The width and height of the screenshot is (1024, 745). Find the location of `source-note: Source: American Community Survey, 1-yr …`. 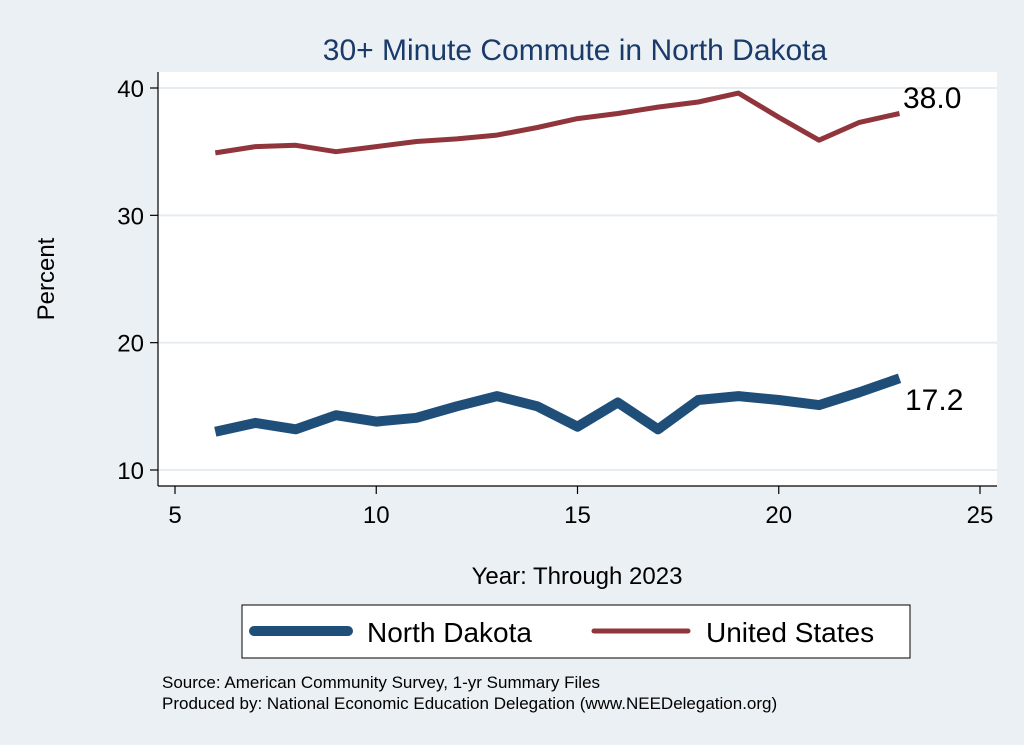

source-note: Source: American Community Survey, 1-yr … is located at coordinates (381, 682).